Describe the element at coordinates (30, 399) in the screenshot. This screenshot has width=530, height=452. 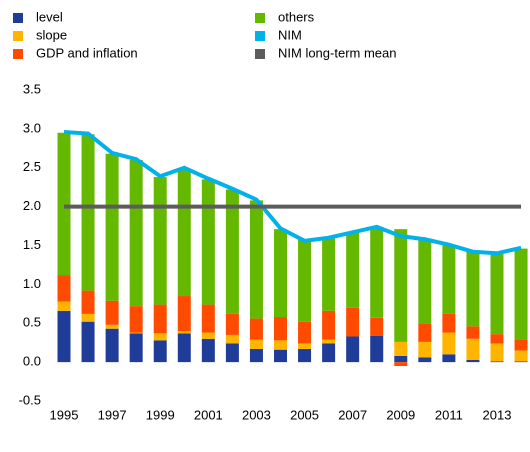
I see `y-tick-label: -0.5` at that location.